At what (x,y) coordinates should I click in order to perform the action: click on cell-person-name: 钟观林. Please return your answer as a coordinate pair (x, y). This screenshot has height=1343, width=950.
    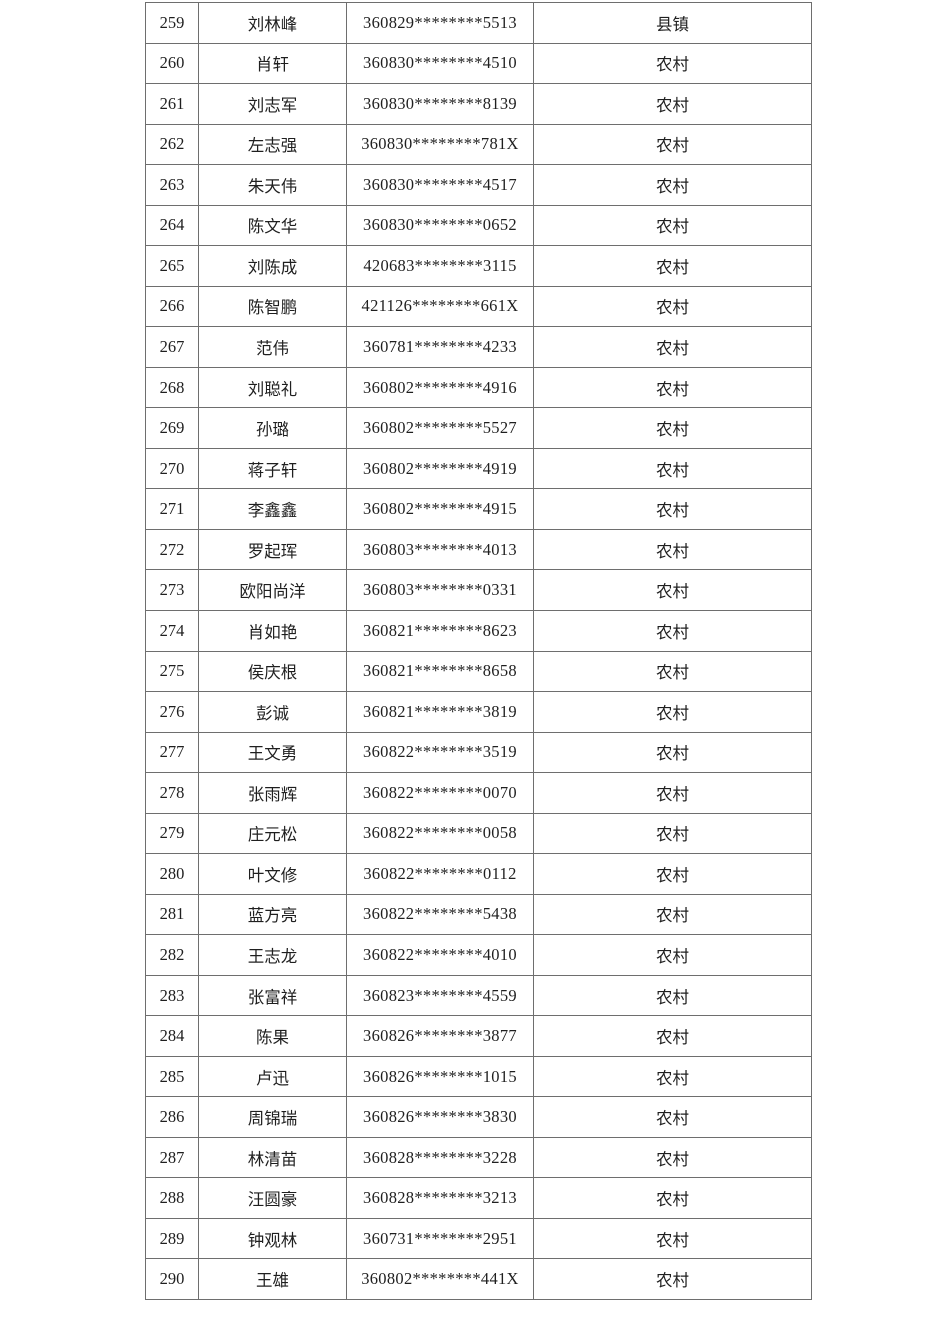
    Looking at the image, I should click on (272, 1238).